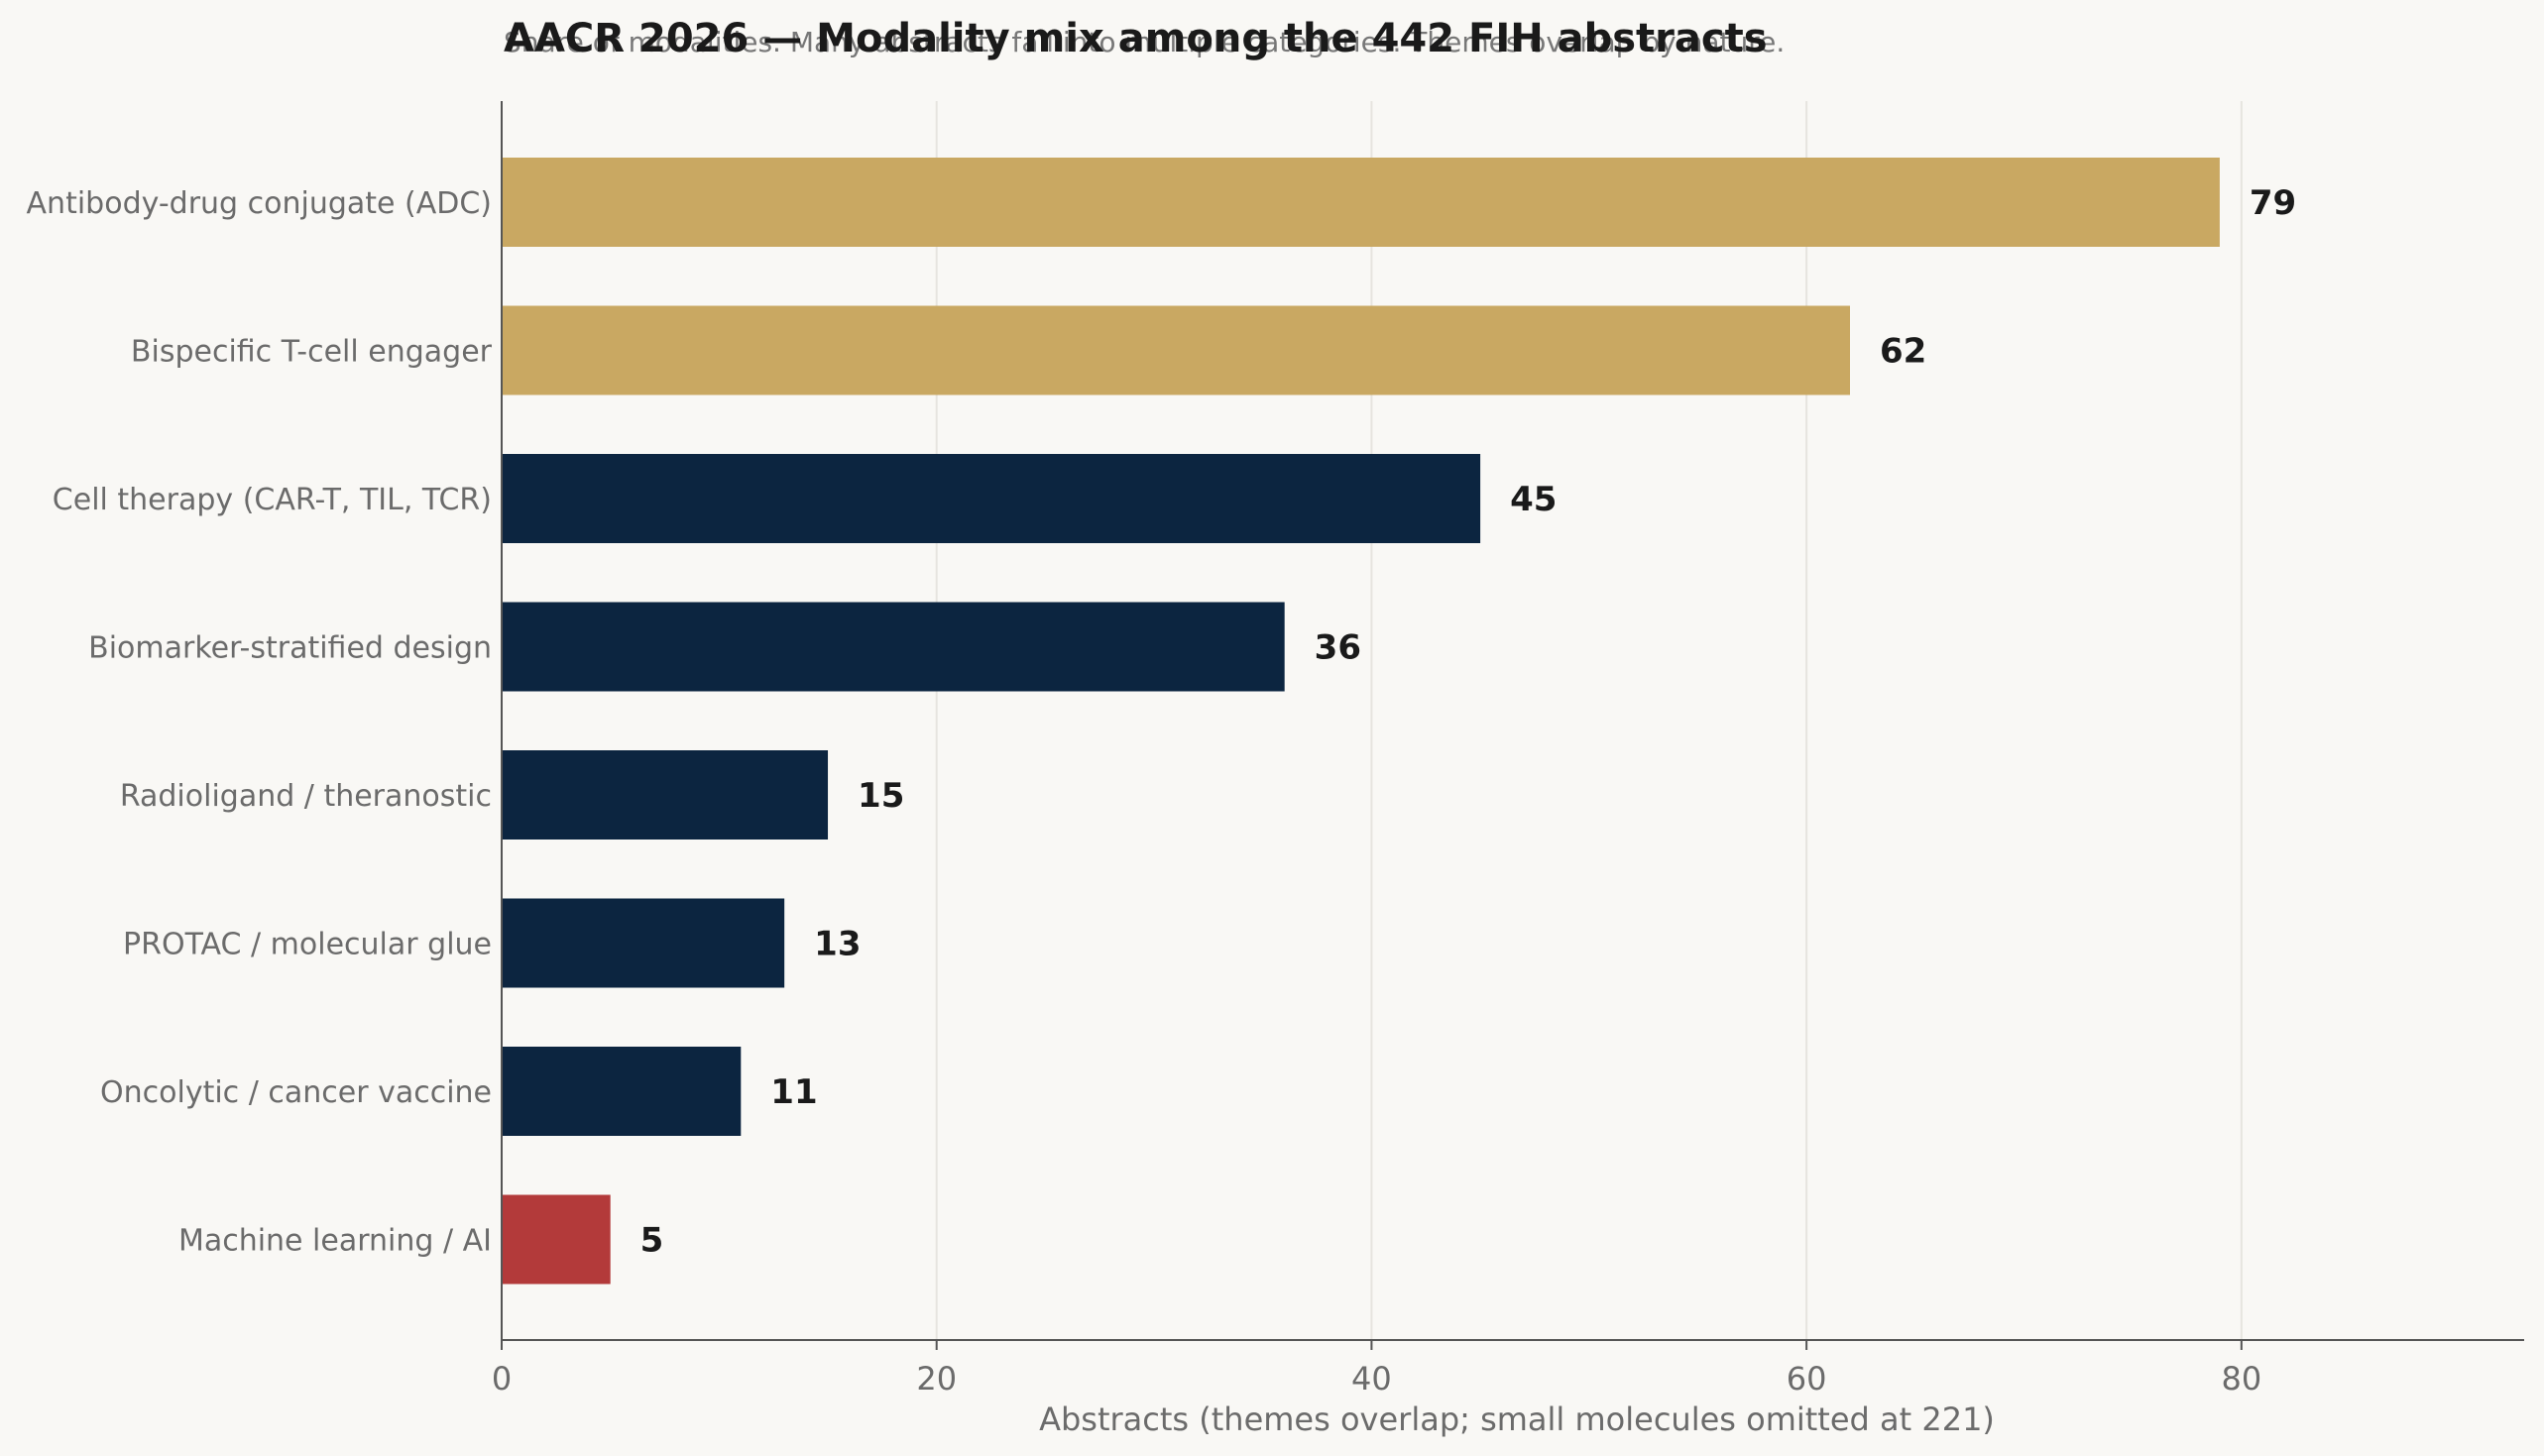 This screenshot has height=1456, width=2544. What do you see at coordinates (2241, 1379) in the screenshot?
I see `x-tick-label: 80` at bounding box center [2241, 1379].